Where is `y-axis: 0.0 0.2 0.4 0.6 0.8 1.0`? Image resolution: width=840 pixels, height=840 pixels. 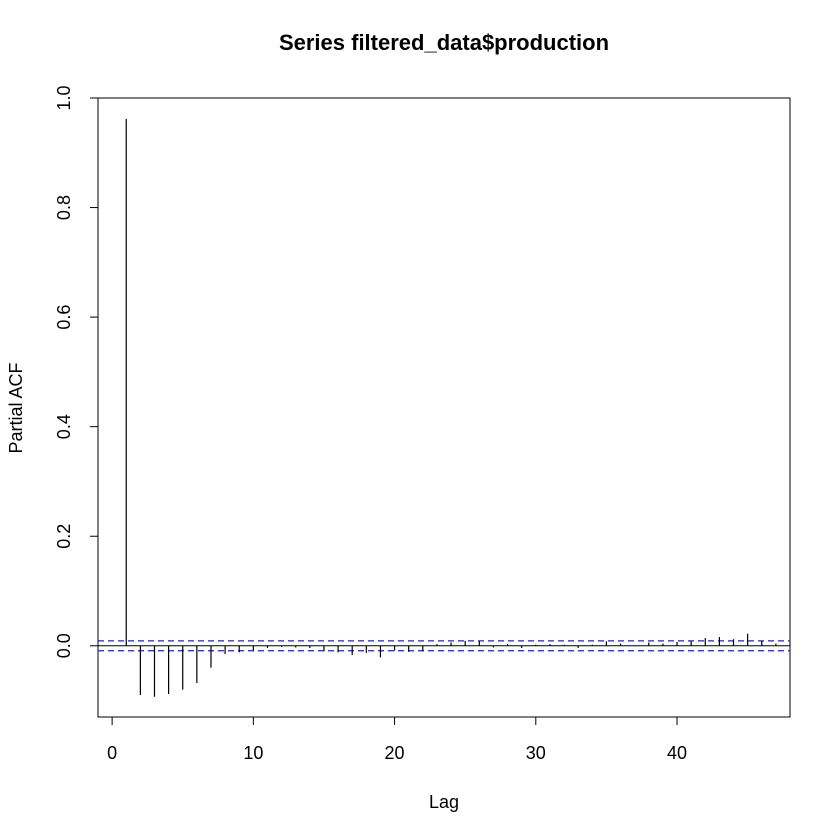 y-axis: 0.0 0.2 0.4 0.6 0.8 1.0 is located at coordinates (76, 371).